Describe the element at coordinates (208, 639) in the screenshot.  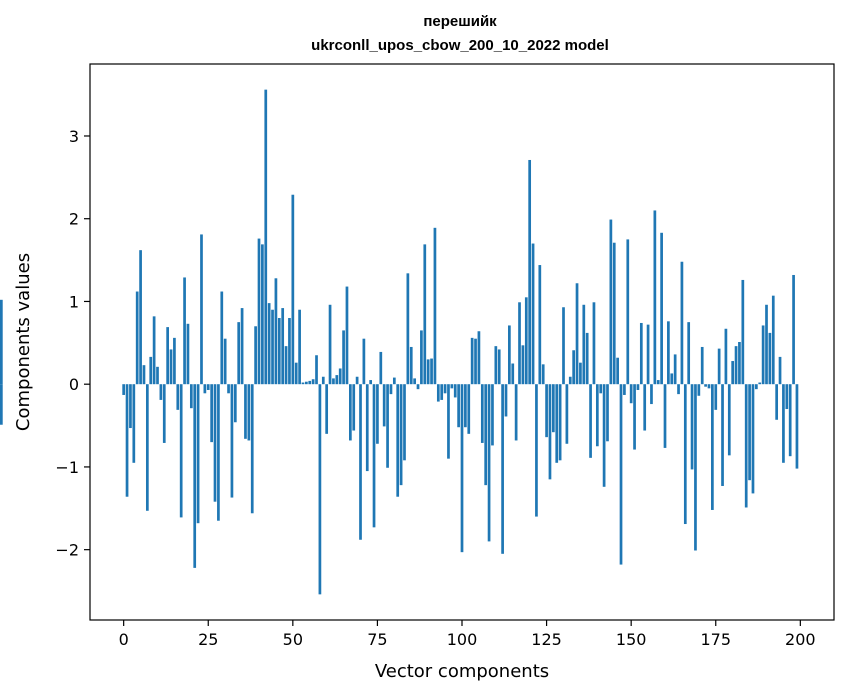
I see `x-tick-label: 25` at that location.